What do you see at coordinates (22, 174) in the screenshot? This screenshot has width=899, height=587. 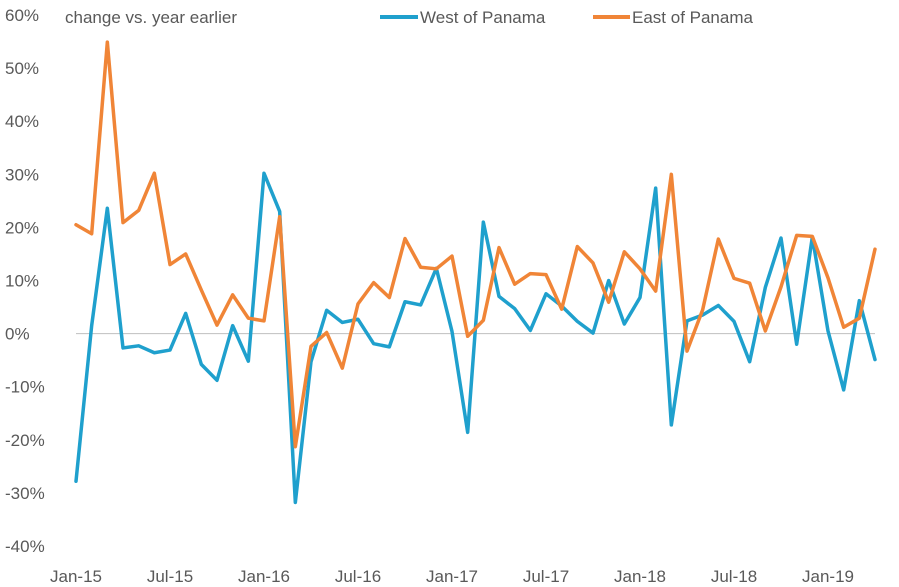 I see `y-tick-label: 30%` at bounding box center [22, 174].